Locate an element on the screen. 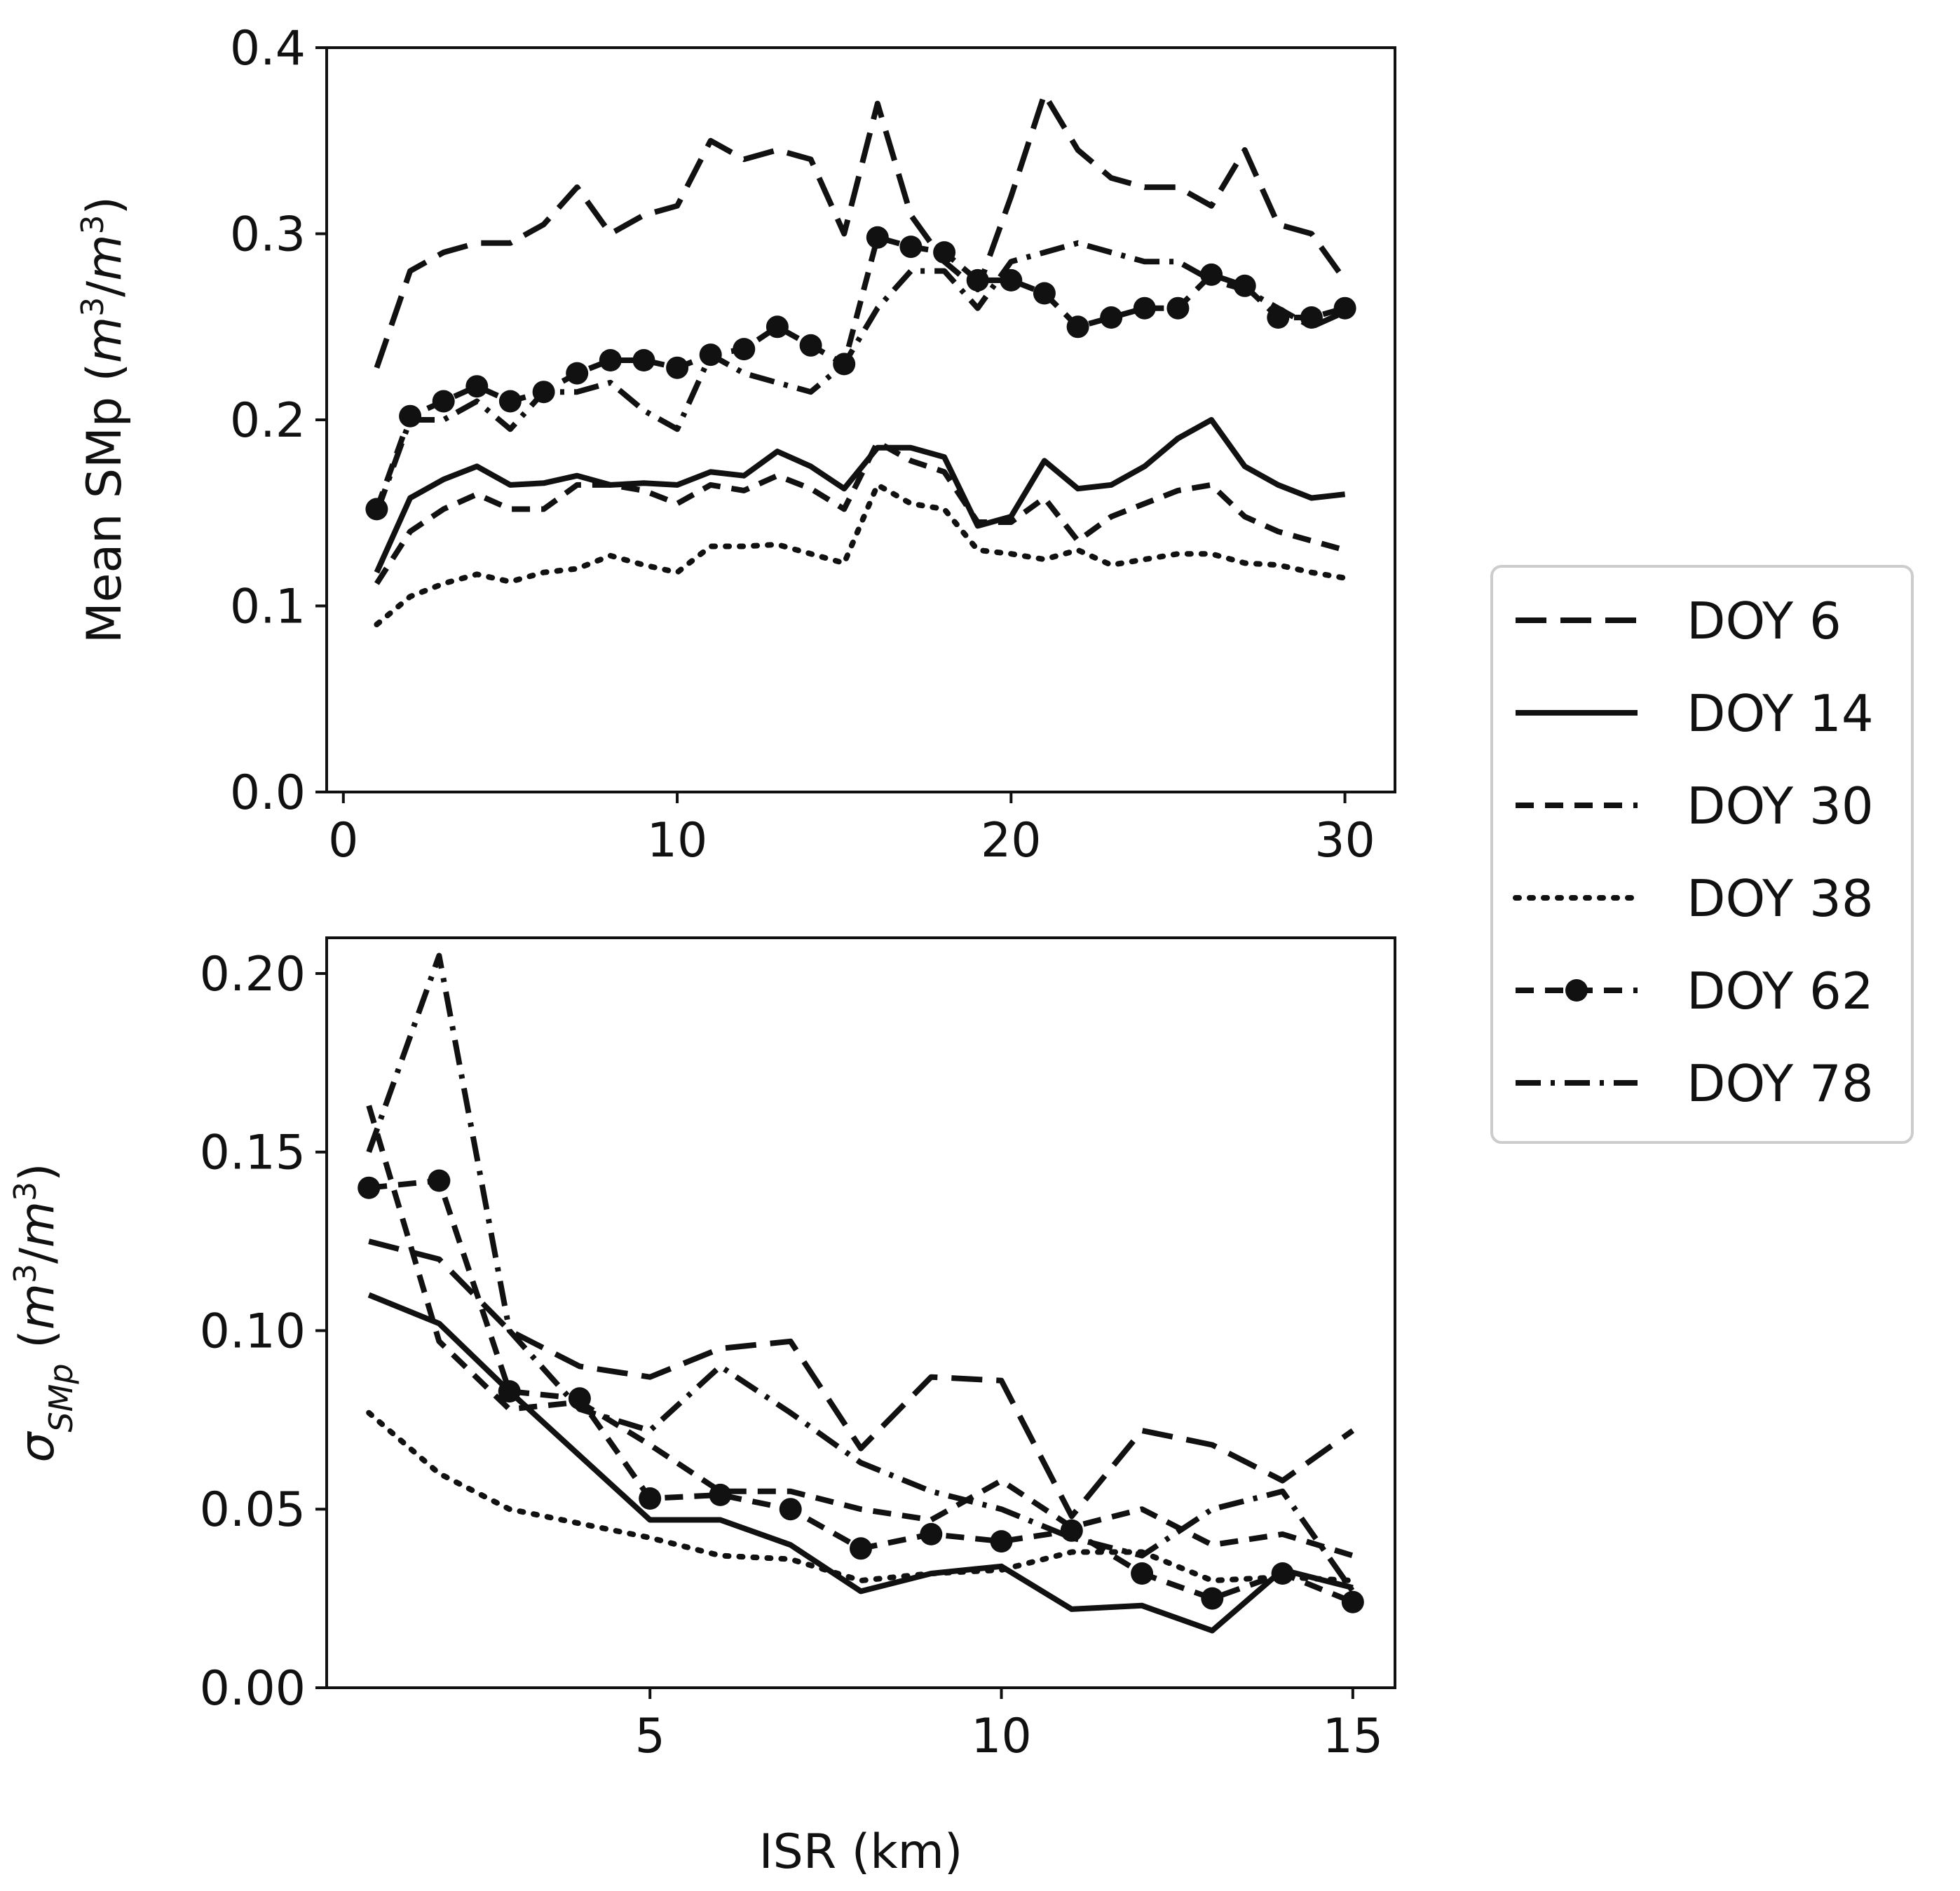 The height and width of the screenshot is (1891, 1960). bottom-y-tick-label: 0.10 is located at coordinates (253, 1332).